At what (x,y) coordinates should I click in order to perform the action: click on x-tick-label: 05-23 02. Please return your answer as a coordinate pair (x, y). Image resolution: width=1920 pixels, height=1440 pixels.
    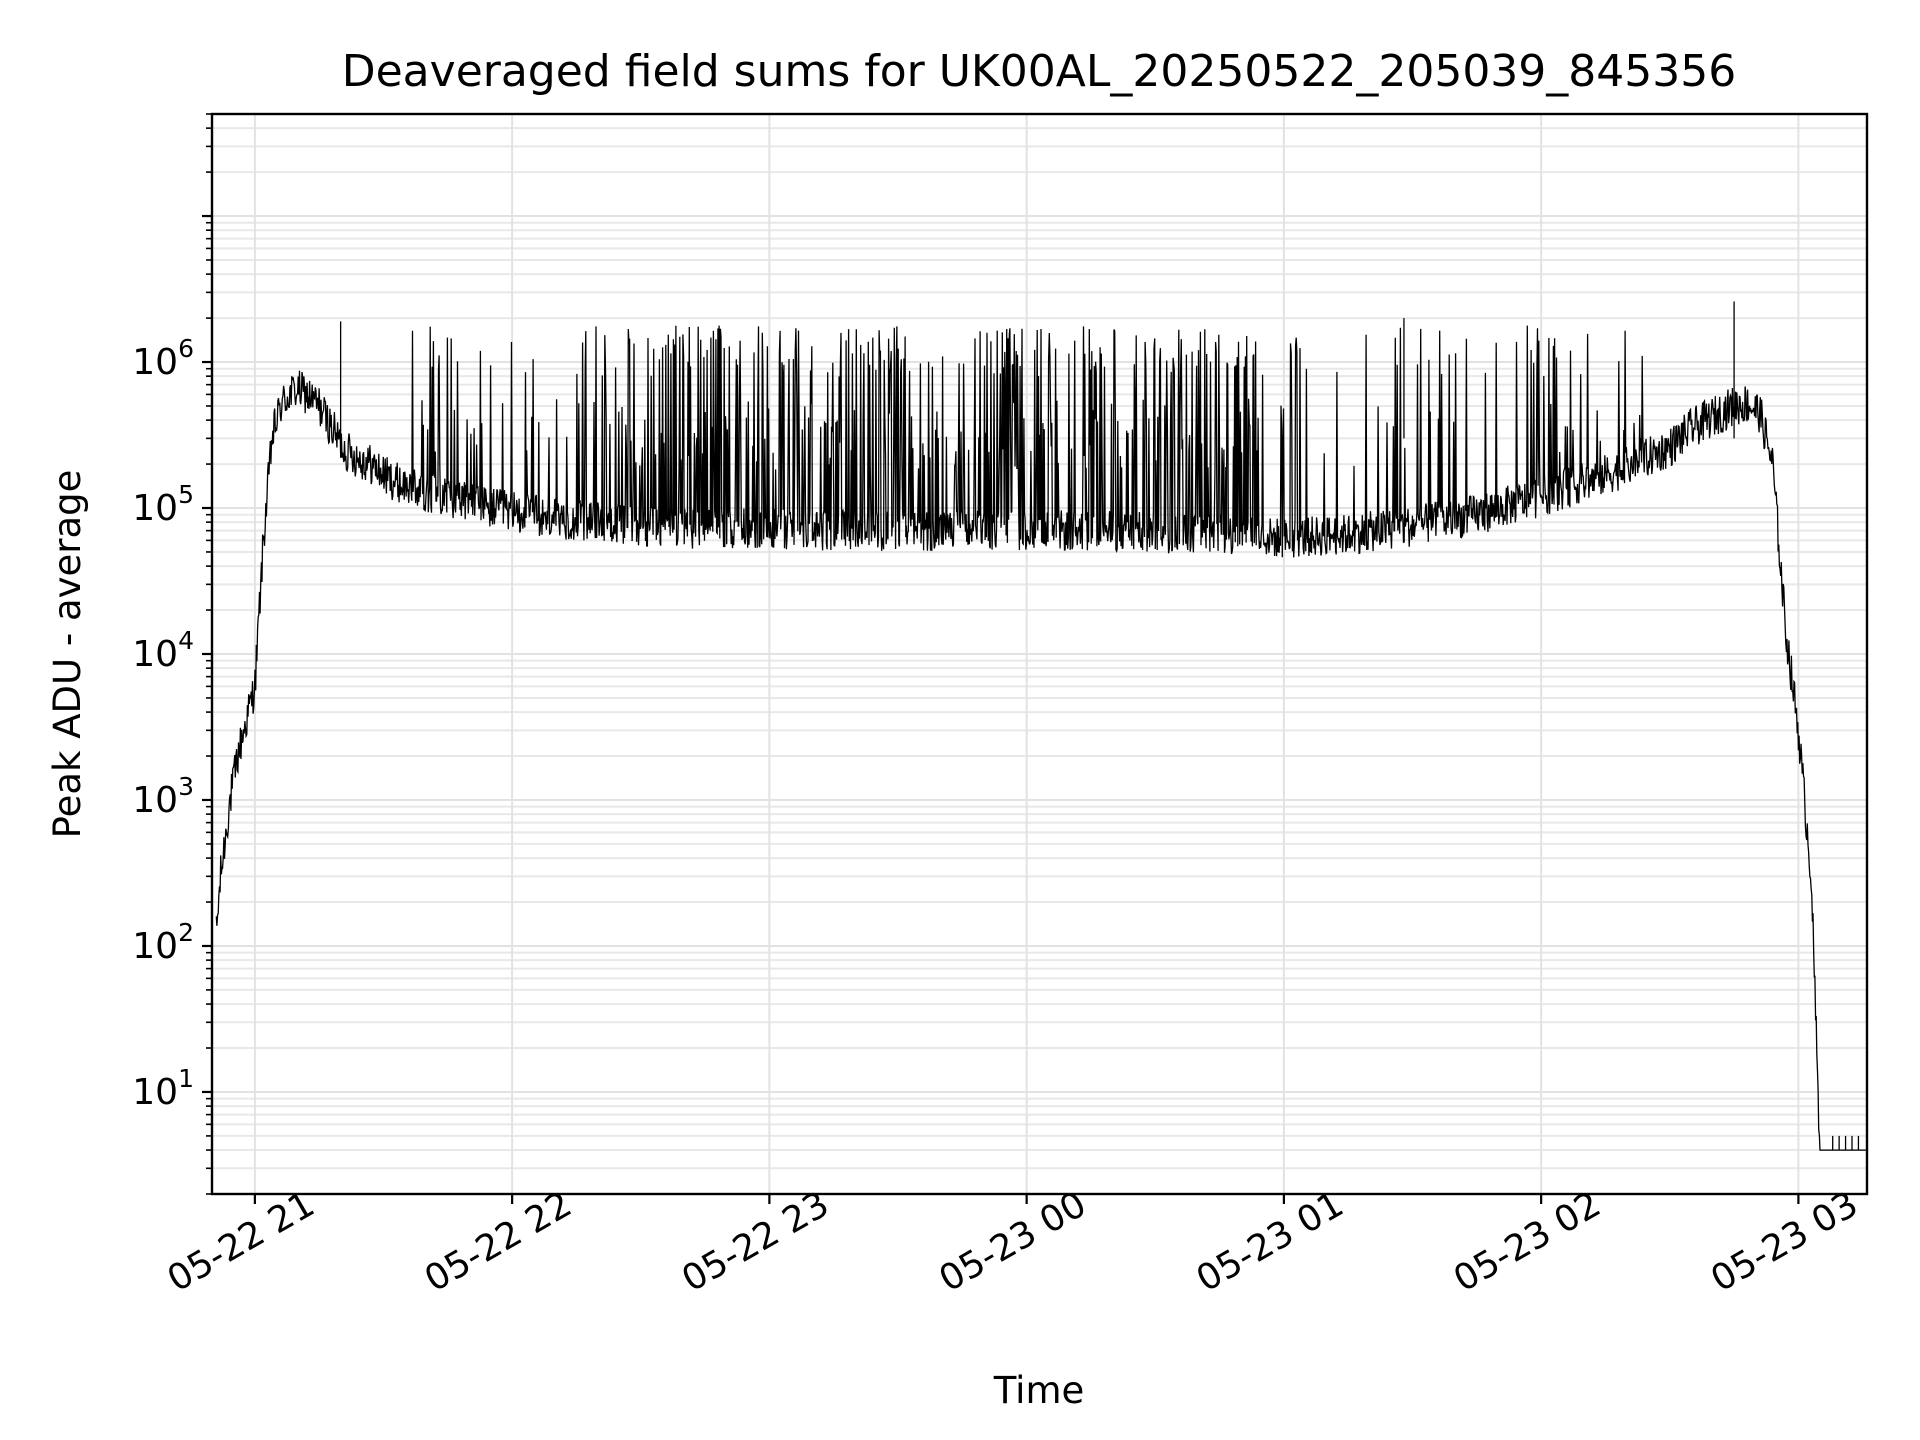
    Looking at the image, I should click on (1527, 1242).